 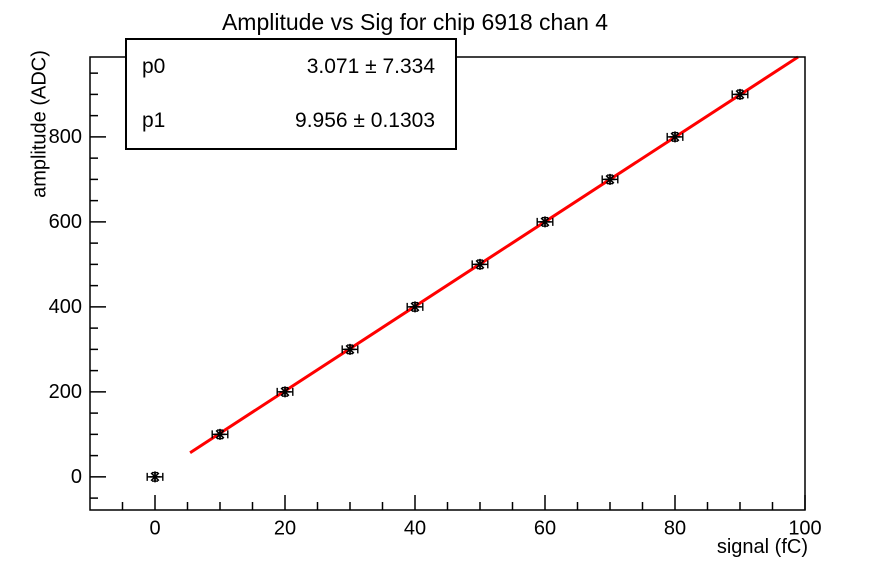 I want to click on x-axis: 0 20 40 60 80 100, so click(x=471, y=517).